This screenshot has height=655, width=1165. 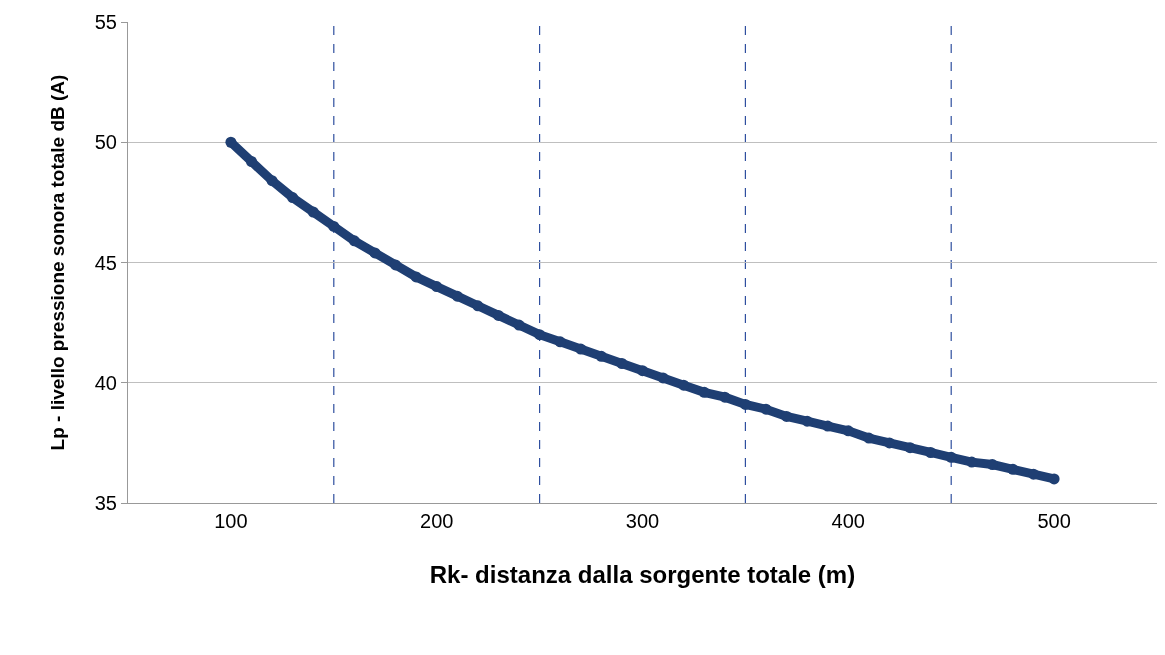 I want to click on y-tick-label: 45, so click(x=105, y=262).